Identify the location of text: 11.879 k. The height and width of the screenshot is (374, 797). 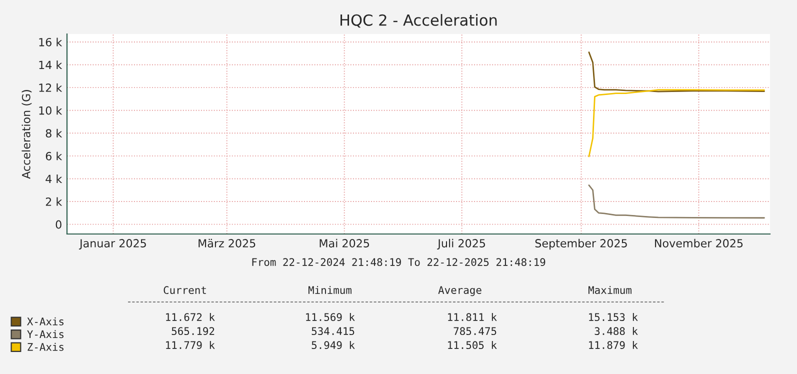
(613, 345).